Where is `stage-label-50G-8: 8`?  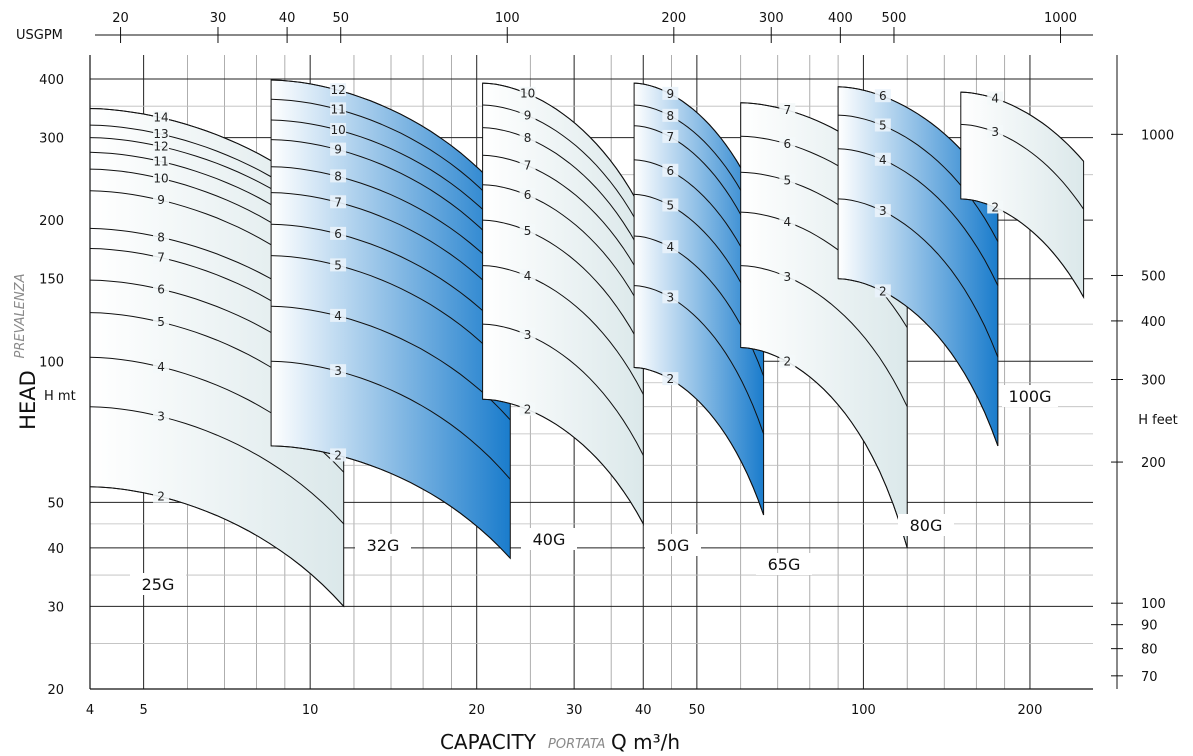
stage-label-50G-8: 8 is located at coordinates (671, 116).